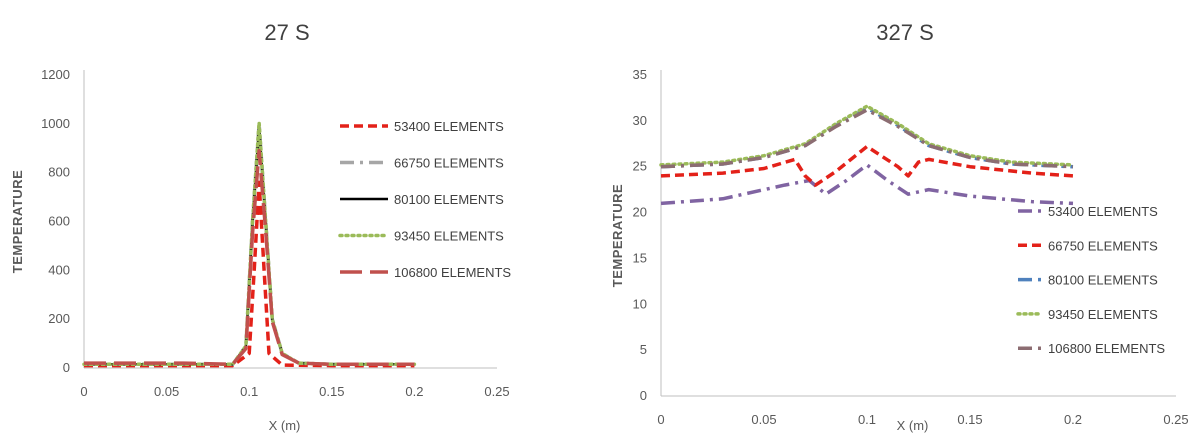 The image size is (1195, 438). What do you see at coordinates (640, 74) in the screenshot?
I see `y-tick-label: 35` at bounding box center [640, 74].